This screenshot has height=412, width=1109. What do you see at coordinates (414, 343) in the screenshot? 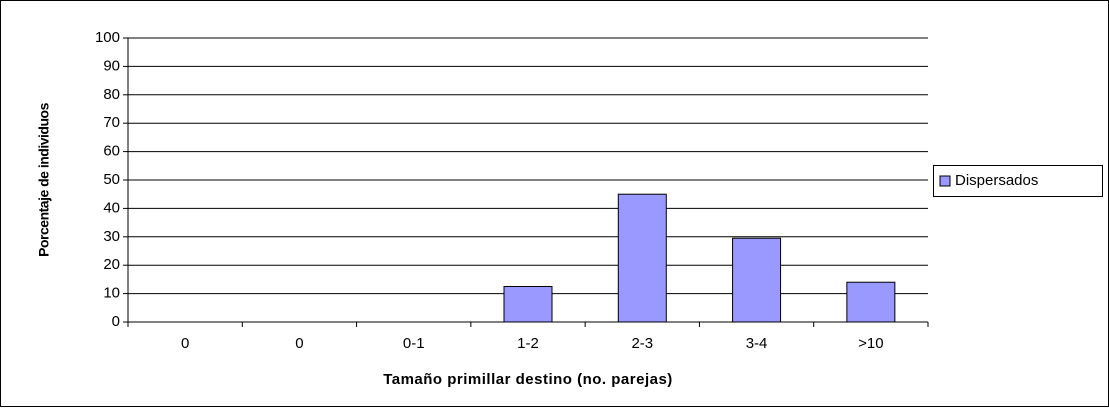
I see `x-tick-label: 0-1` at bounding box center [414, 343].